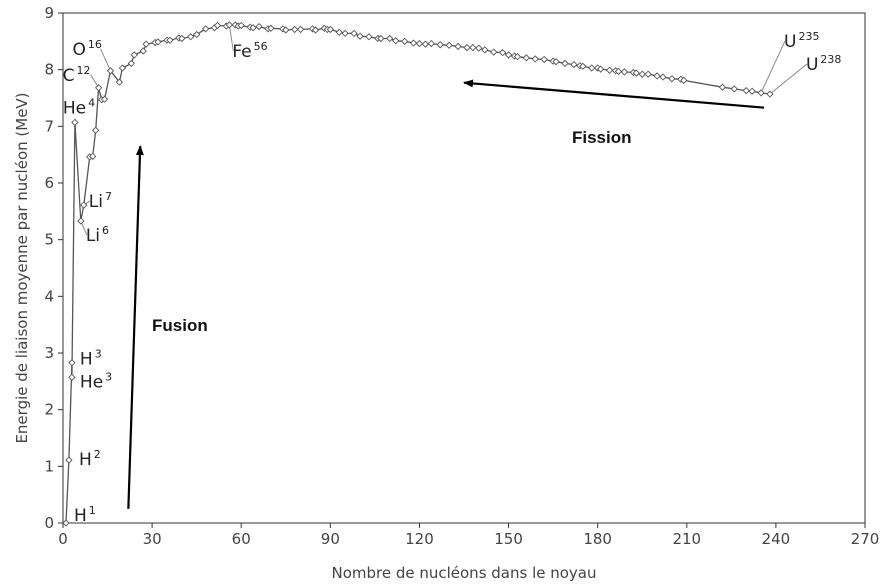  I want to click on nuclide-label: Fe 56, so click(249, 51).